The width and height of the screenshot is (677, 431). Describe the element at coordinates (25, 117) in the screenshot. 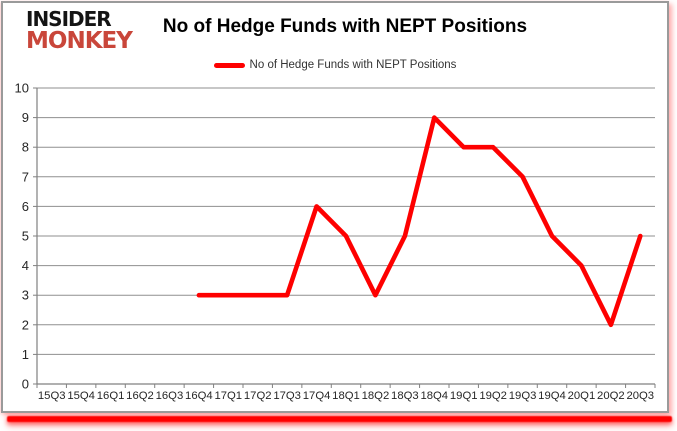

I see `y-tick-label: 9` at that location.